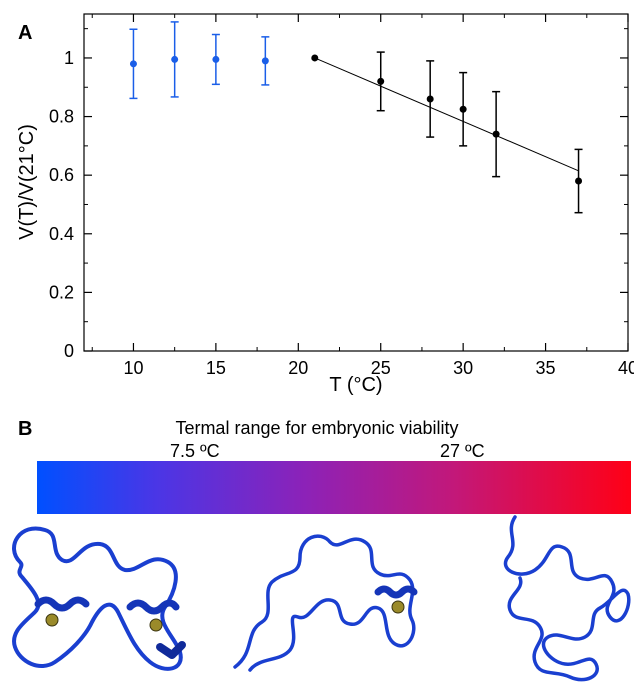 The width and height of the screenshot is (634, 682). What do you see at coordinates (195, 451) in the screenshot?
I see `thermal-low-label: 7.5 ºC` at bounding box center [195, 451].